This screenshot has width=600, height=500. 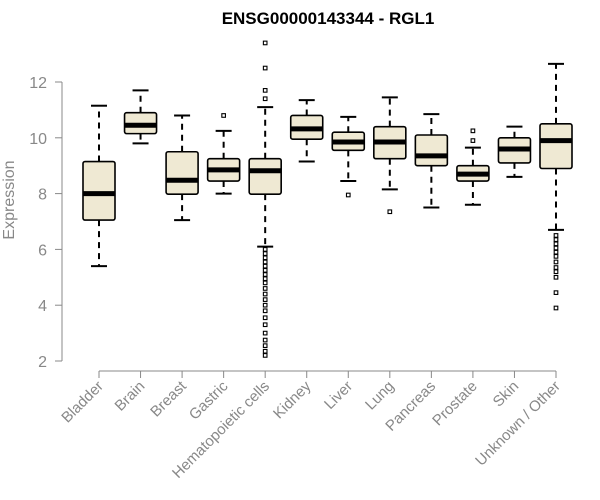 What do you see at coordinates (42, 195) in the screenshot?
I see `y-tick-label: 8` at bounding box center [42, 195].